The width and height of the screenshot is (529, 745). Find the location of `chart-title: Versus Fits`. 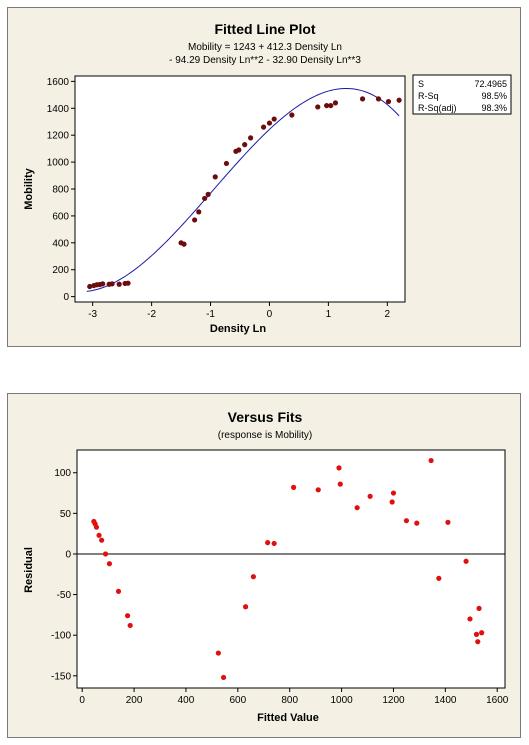

chart-title: Versus Fits is located at coordinates (265, 417).